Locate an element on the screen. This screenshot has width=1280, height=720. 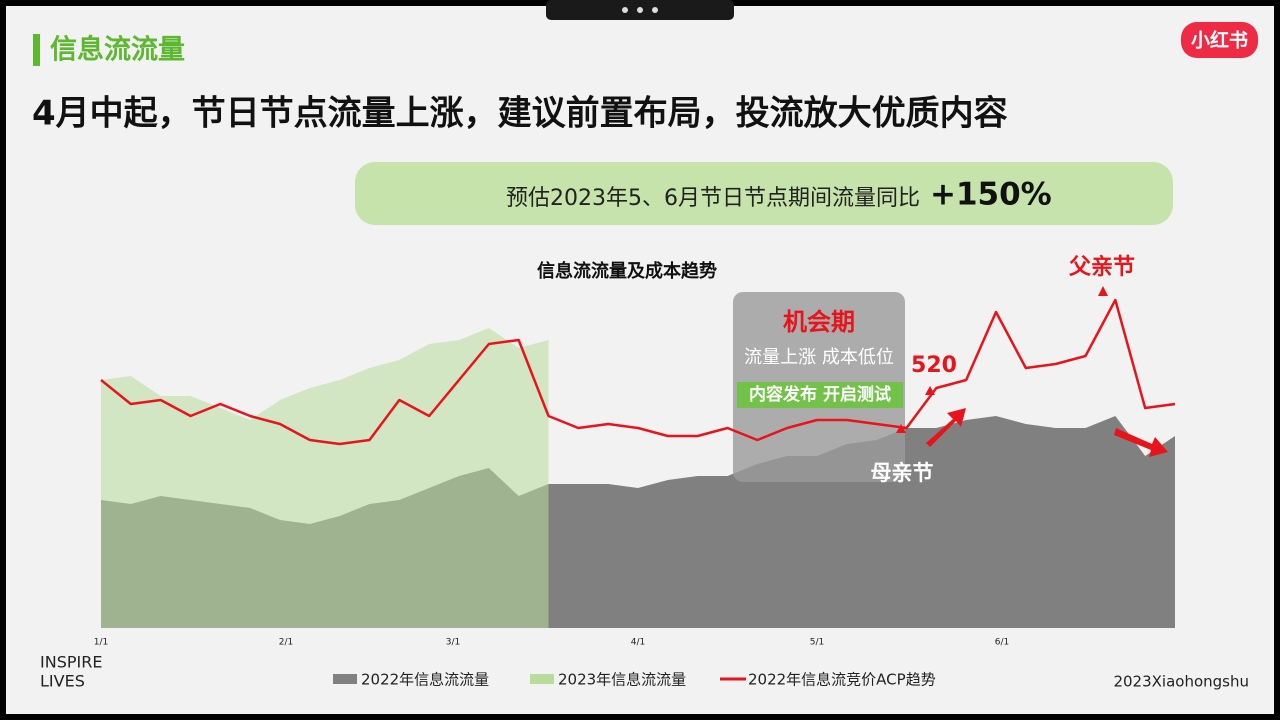
banner-highlight: +150% is located at coordinates (991, 195).